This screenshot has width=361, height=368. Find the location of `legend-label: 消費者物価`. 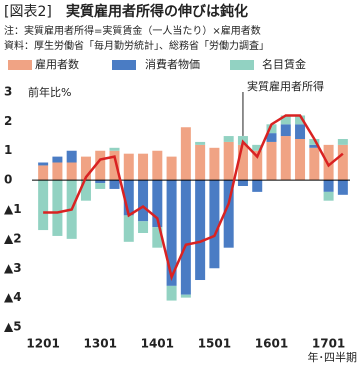

legend-label: 消費者物価 is located at coordinates (172, 64).